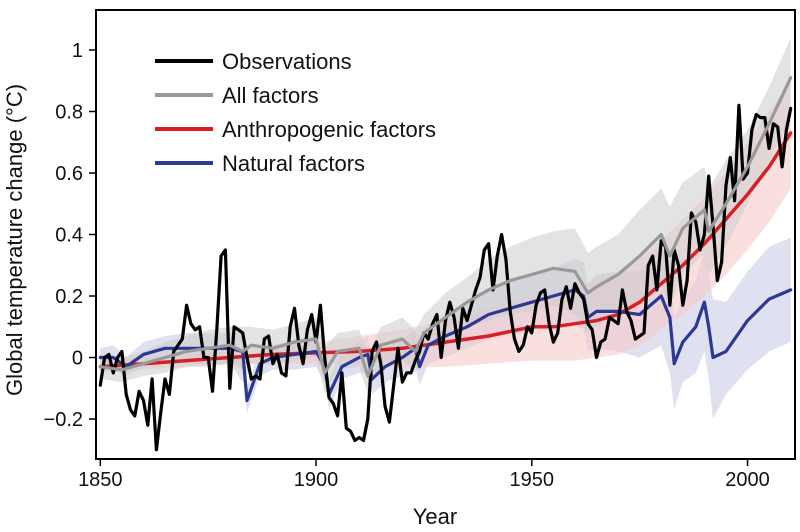 Image resolution: width=800 pixels, height=532 pixels. I want to click on y-tick-label: 0.6, so click(69, 174).